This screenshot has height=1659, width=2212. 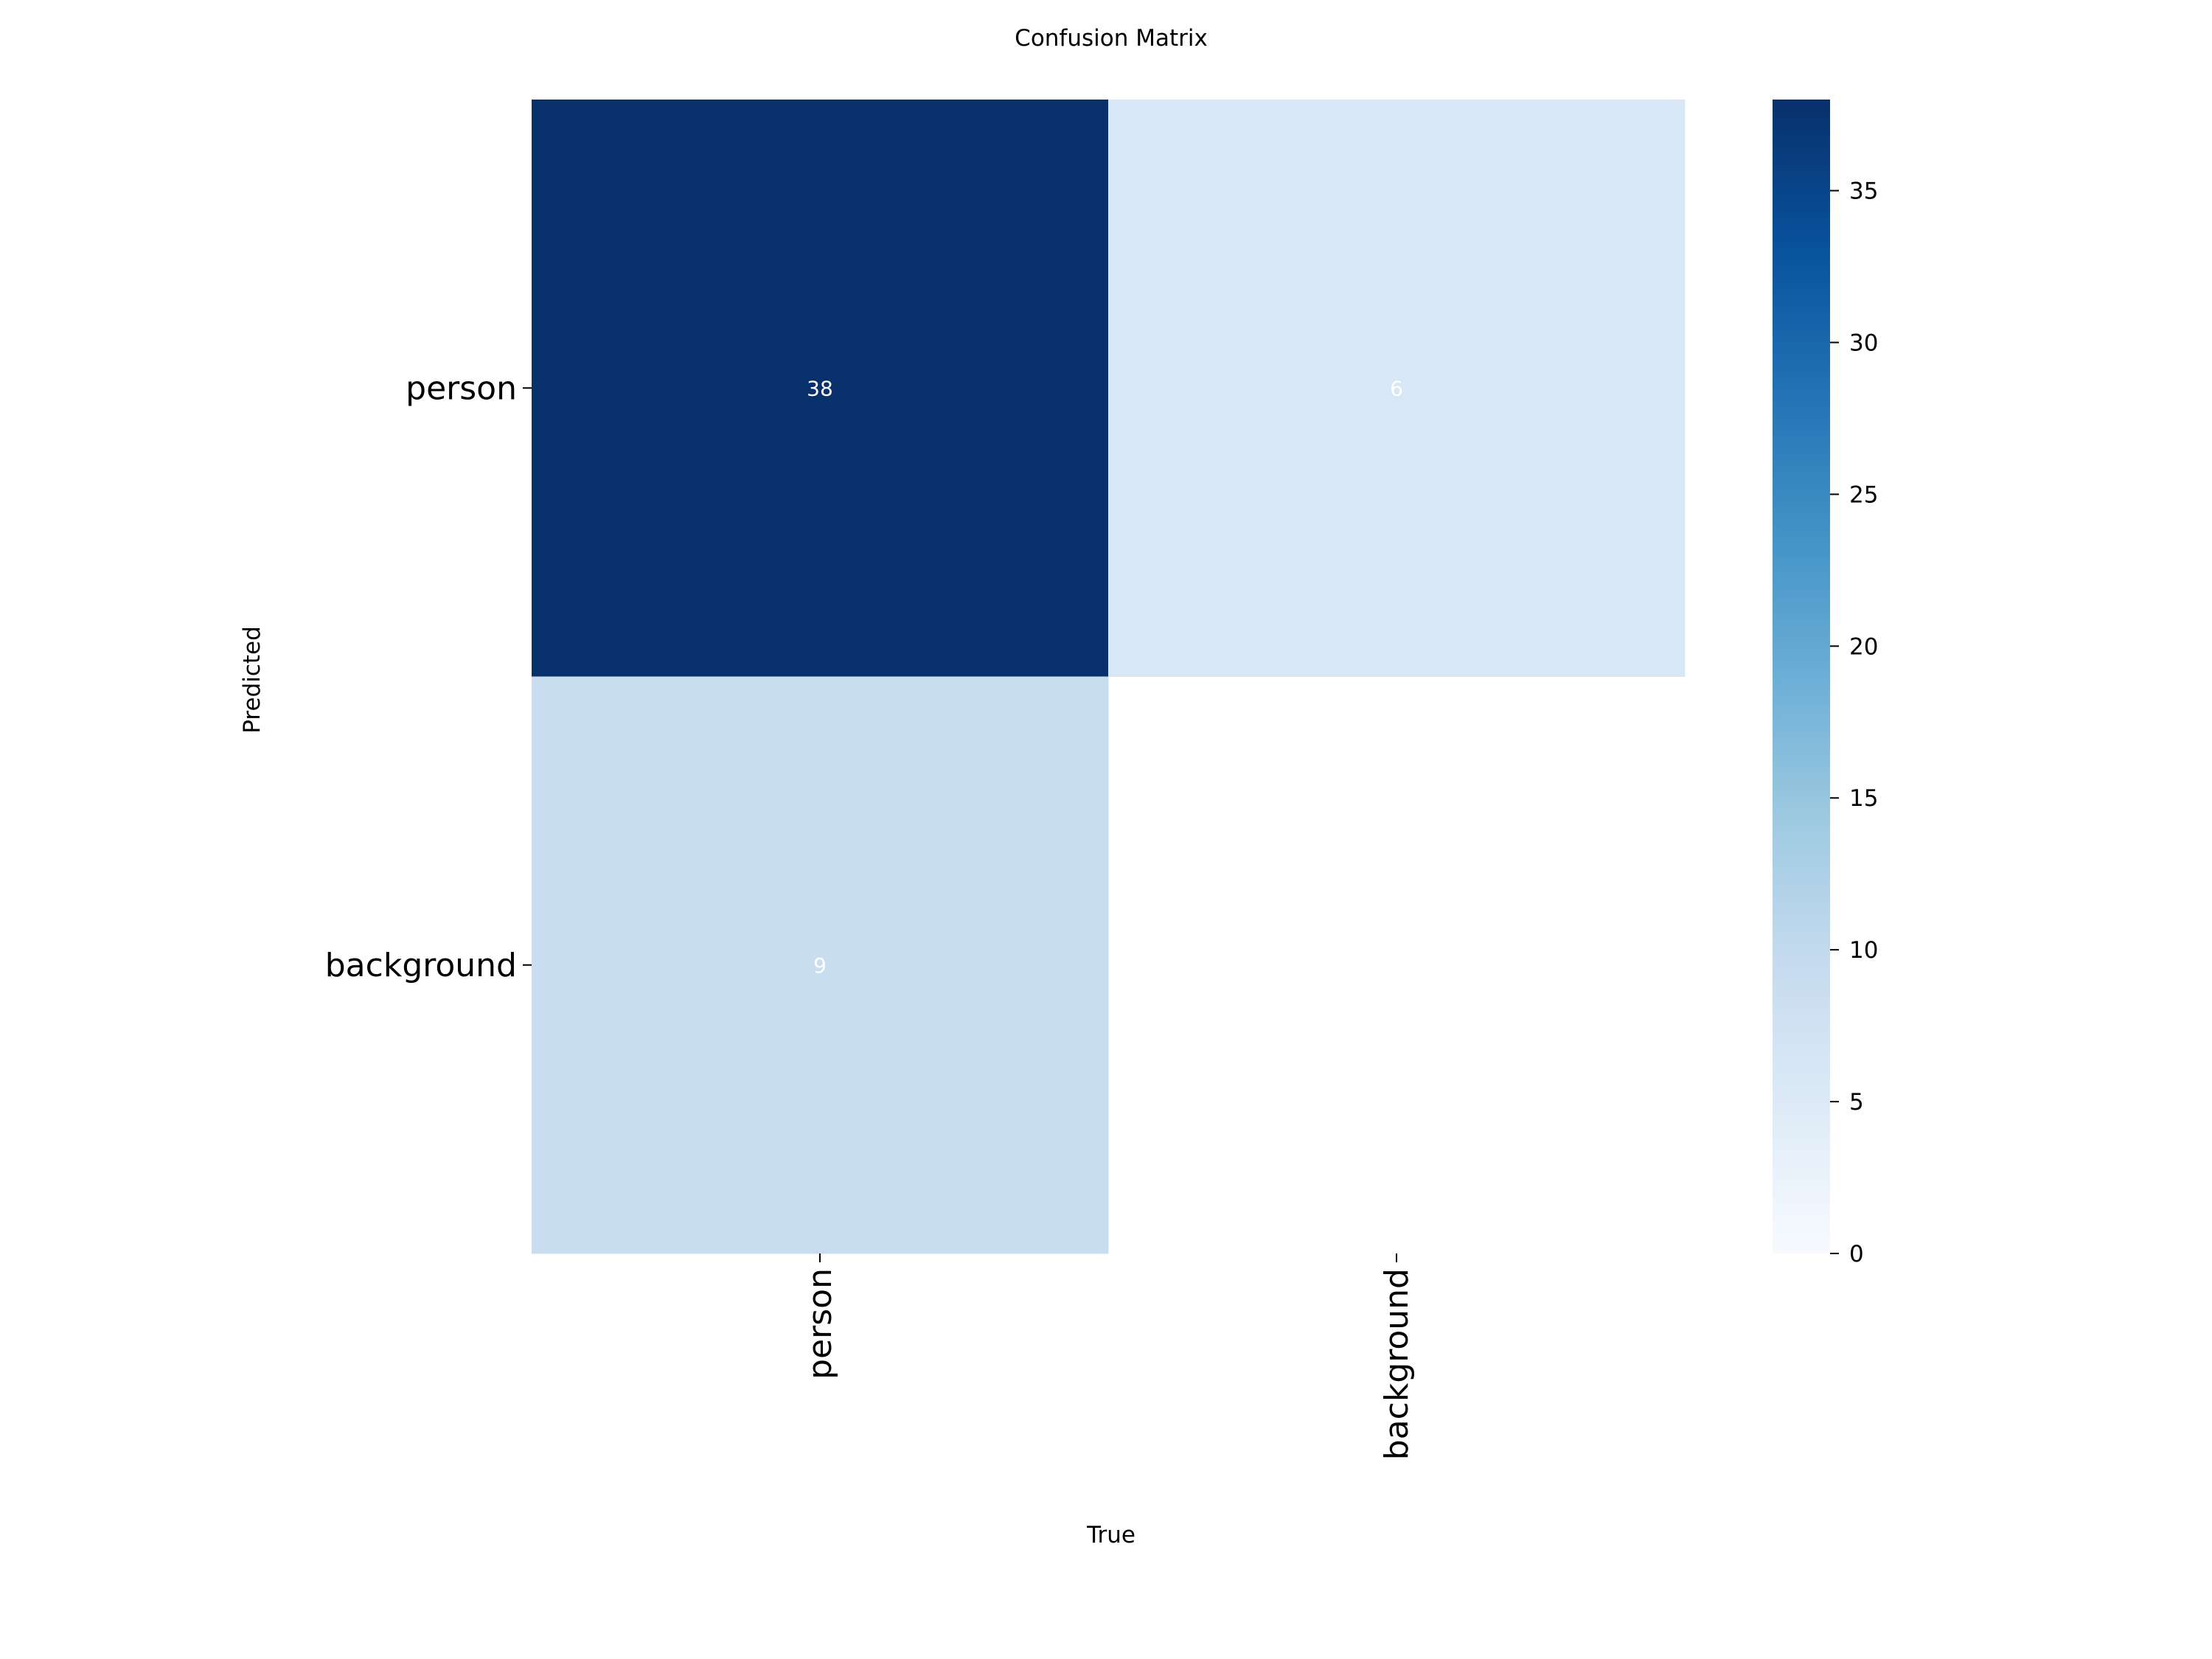 I want to click on cell-annotation: 6, so click(x=1396, y=388).